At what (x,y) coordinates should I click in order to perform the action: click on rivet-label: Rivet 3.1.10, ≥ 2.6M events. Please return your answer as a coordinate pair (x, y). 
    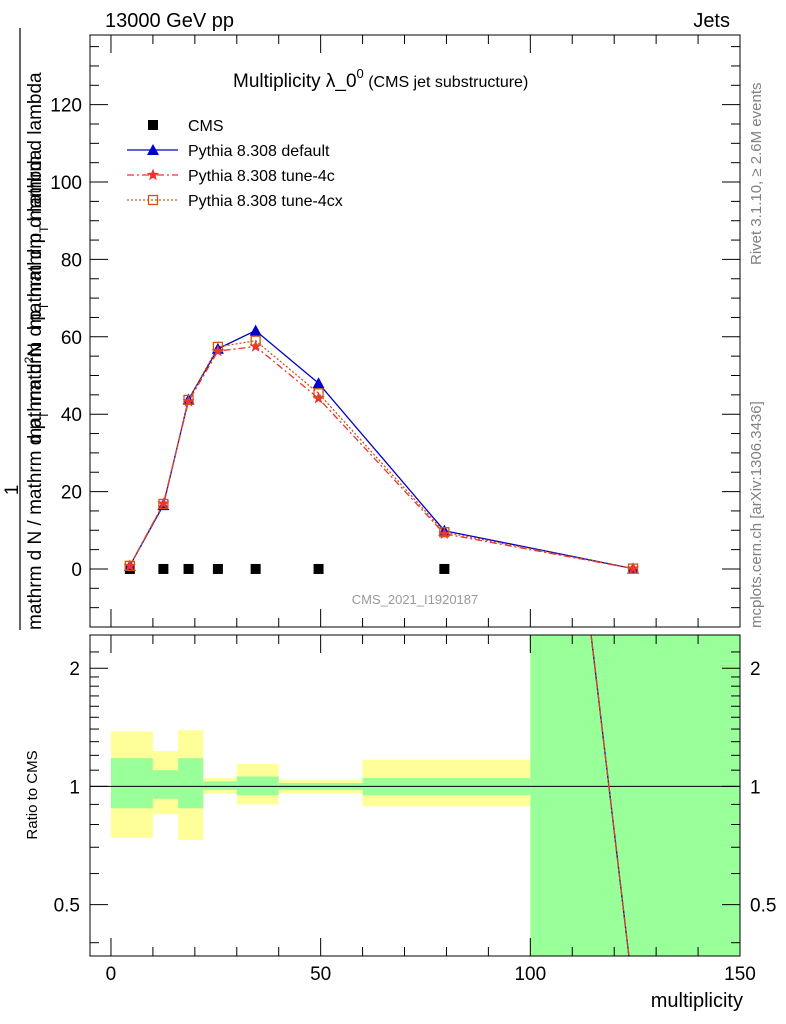
    Looking at the image, I should click on (756, 174).